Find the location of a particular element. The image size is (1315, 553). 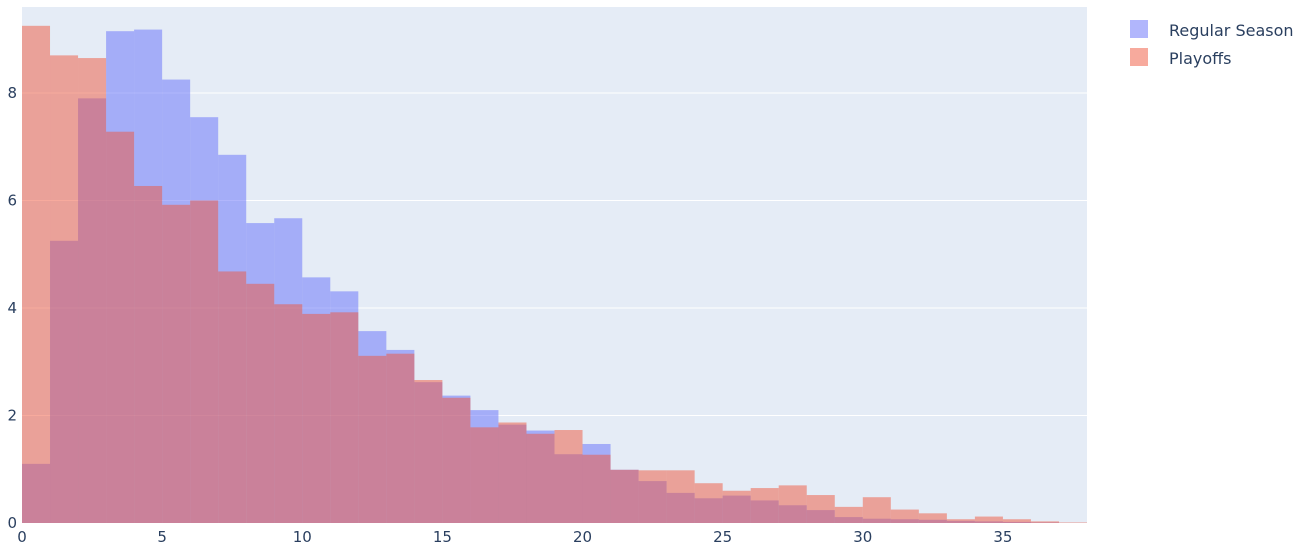

x-tick-label: 10 is located at coordinates (302, 537).